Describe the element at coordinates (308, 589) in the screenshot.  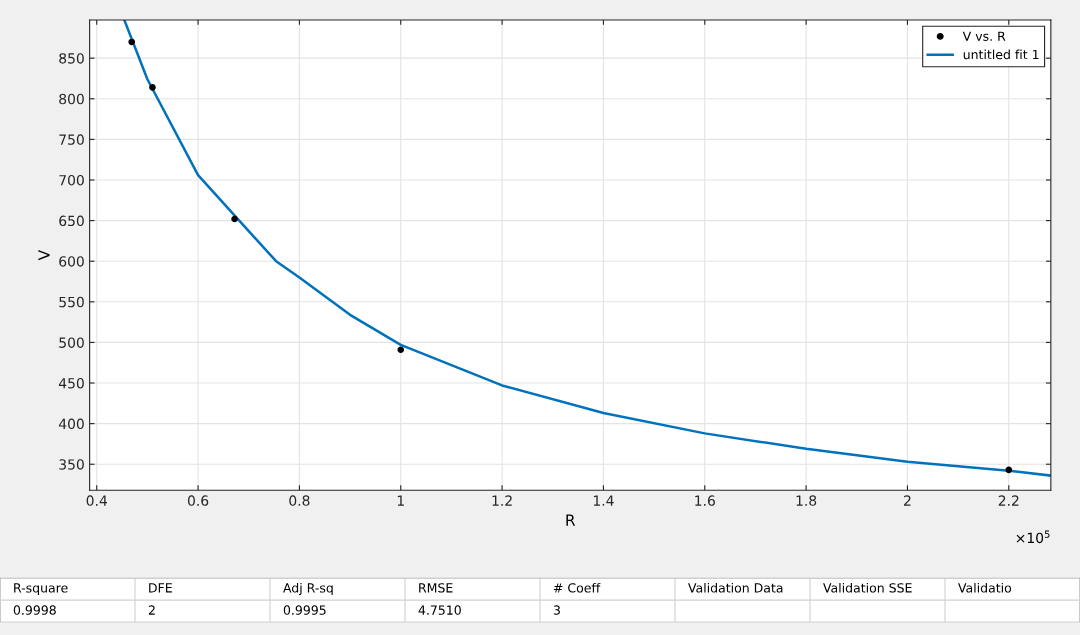
I see `category-label: Adj R-sq` at that location.